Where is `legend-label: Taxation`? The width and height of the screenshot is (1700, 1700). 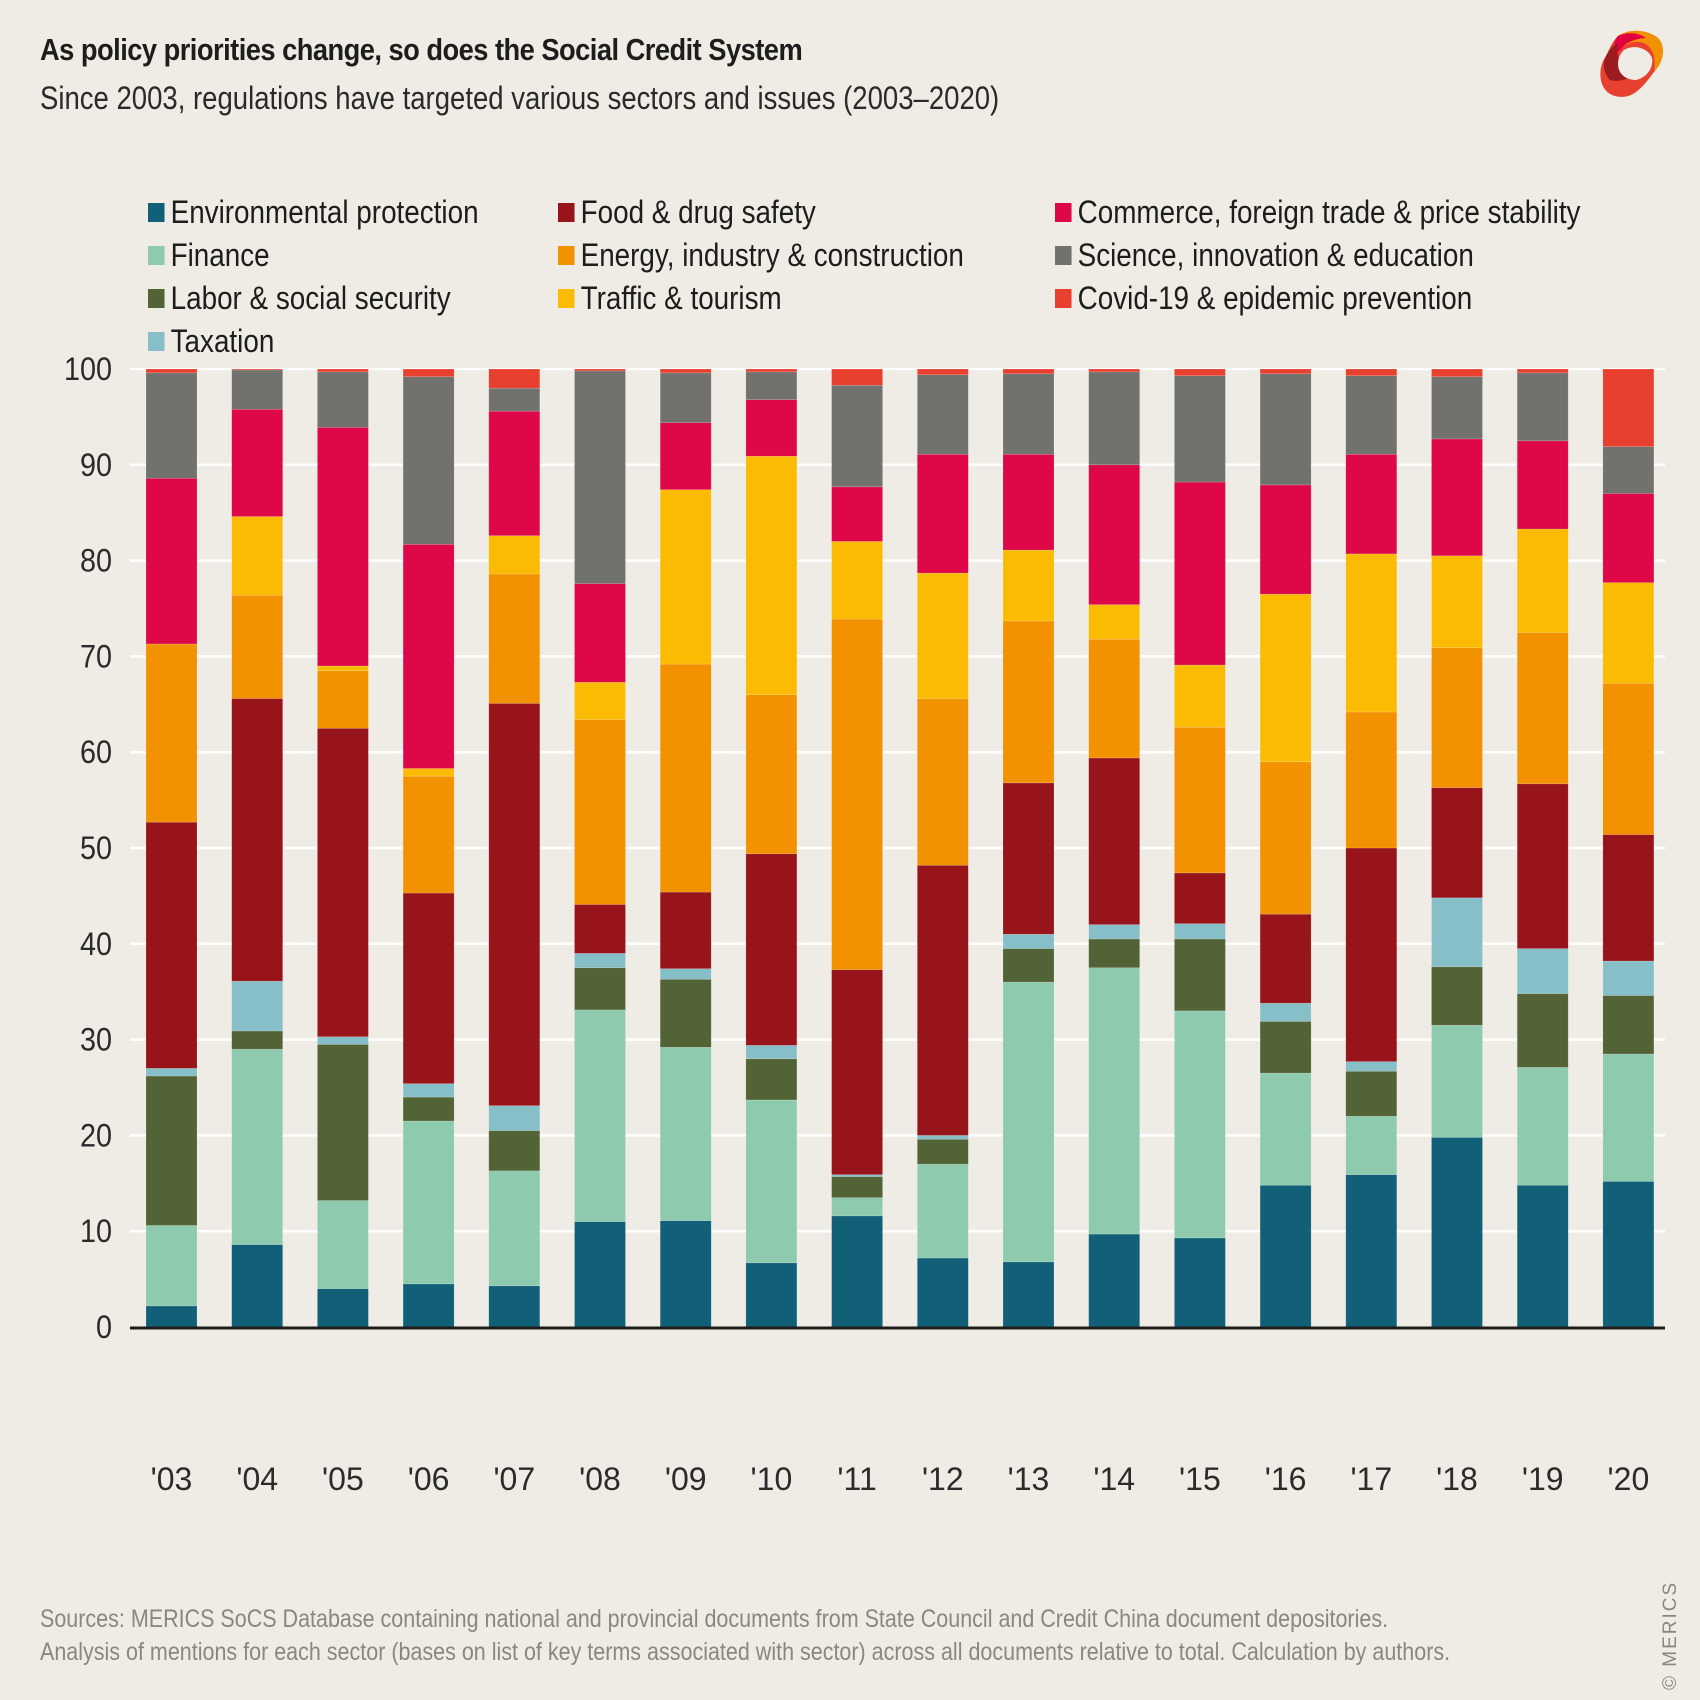 legend-label: Taxation is located at coordinates (222, 341).